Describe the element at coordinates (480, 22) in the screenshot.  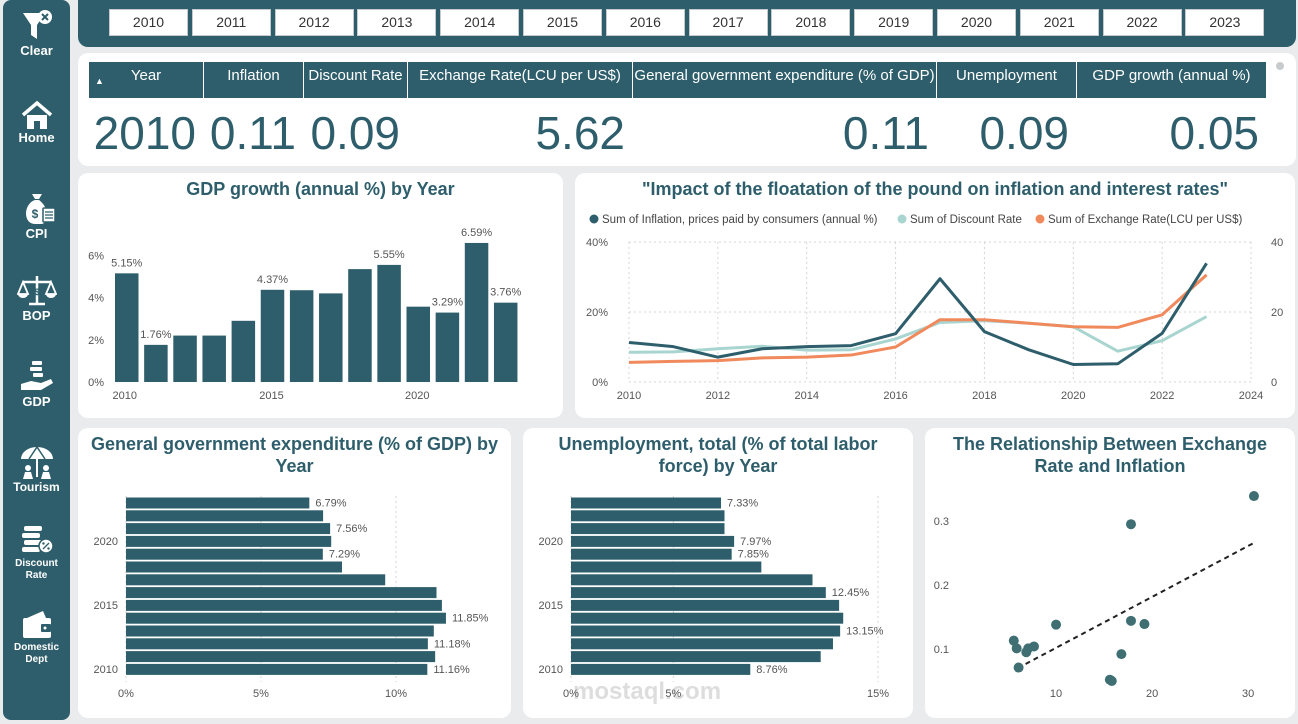
I see `year-button-2014: 2014` at that location.